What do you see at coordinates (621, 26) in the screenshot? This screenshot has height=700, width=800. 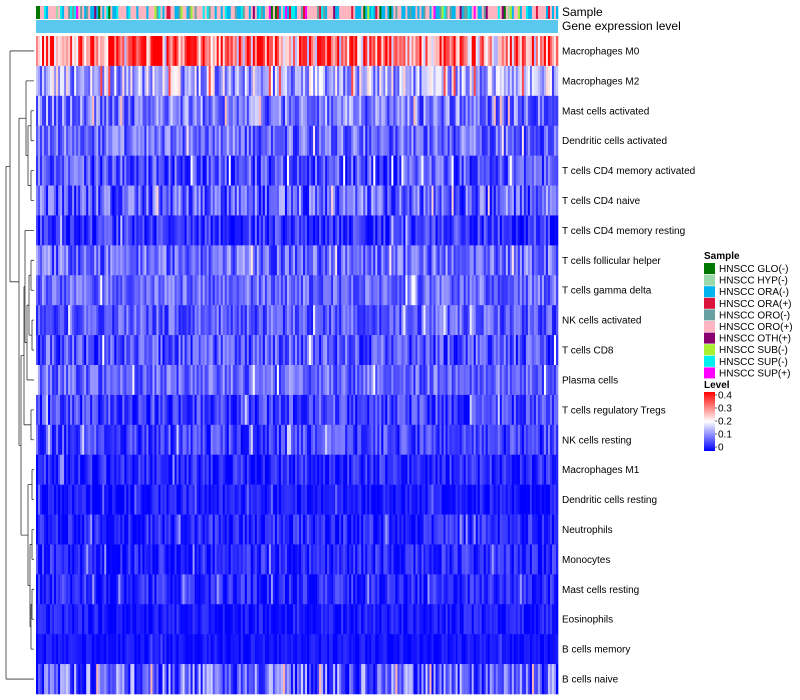 I see `level-track-label: Gene expression level` at bounding box center [621, 26].